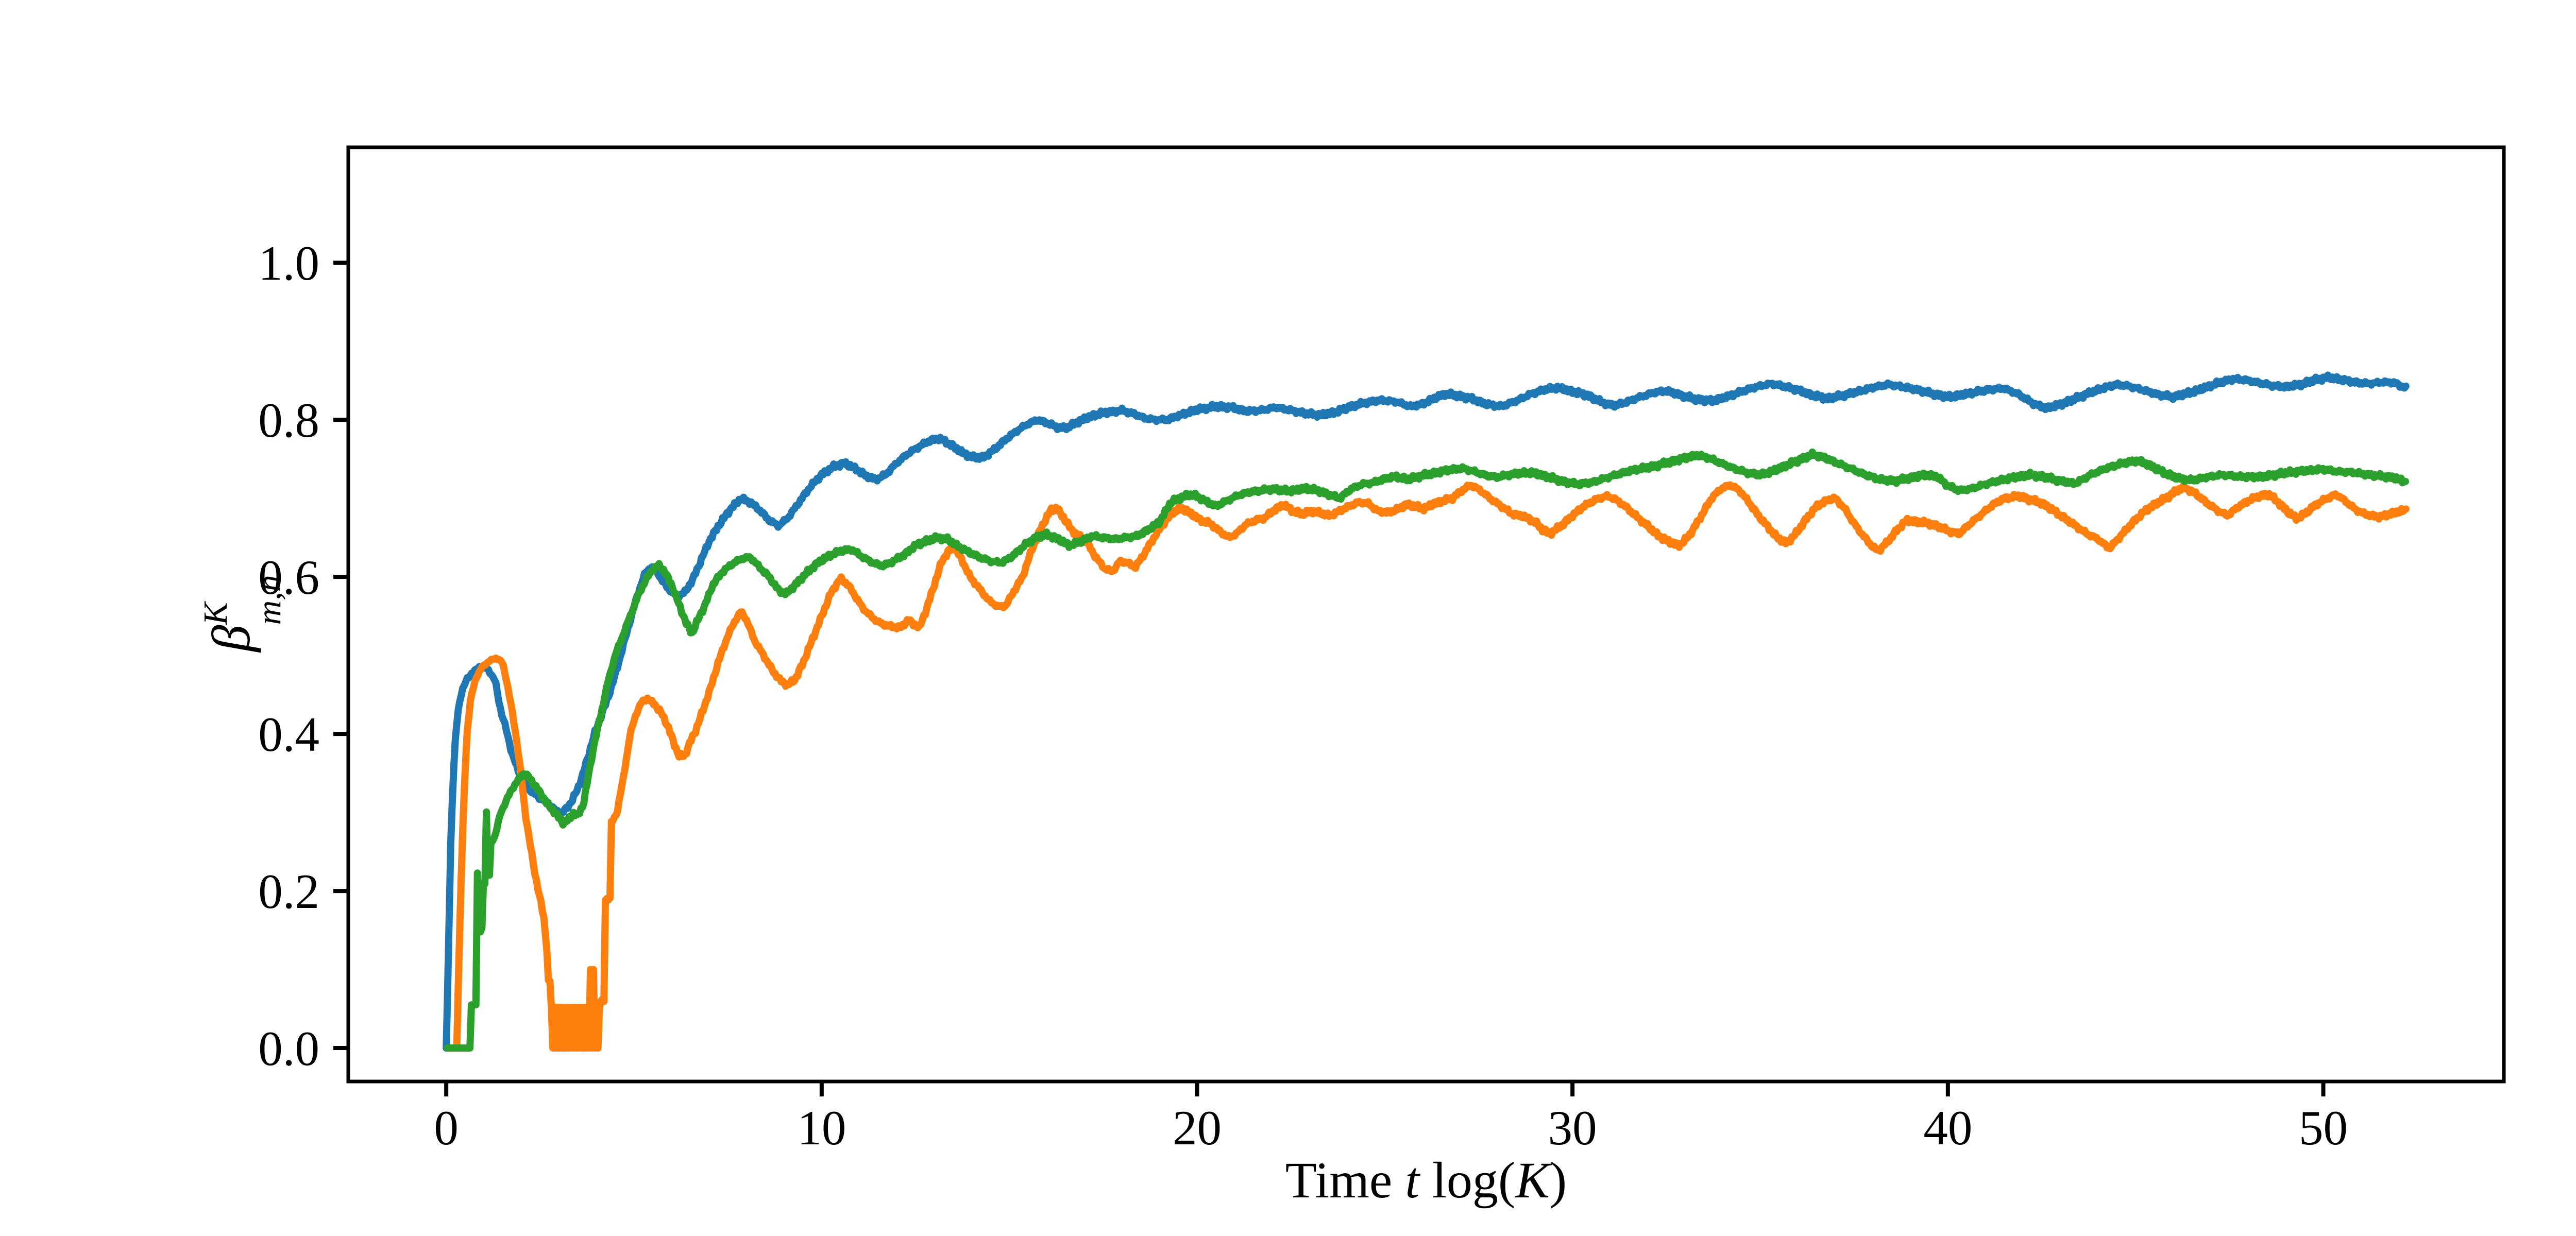 This screenshot has width=2576, height=1236. What do you see at coordinates (288, 420) in the screenshot?
I see `y-axis-tick-label: 0.8` at bounding box center [288, 420].